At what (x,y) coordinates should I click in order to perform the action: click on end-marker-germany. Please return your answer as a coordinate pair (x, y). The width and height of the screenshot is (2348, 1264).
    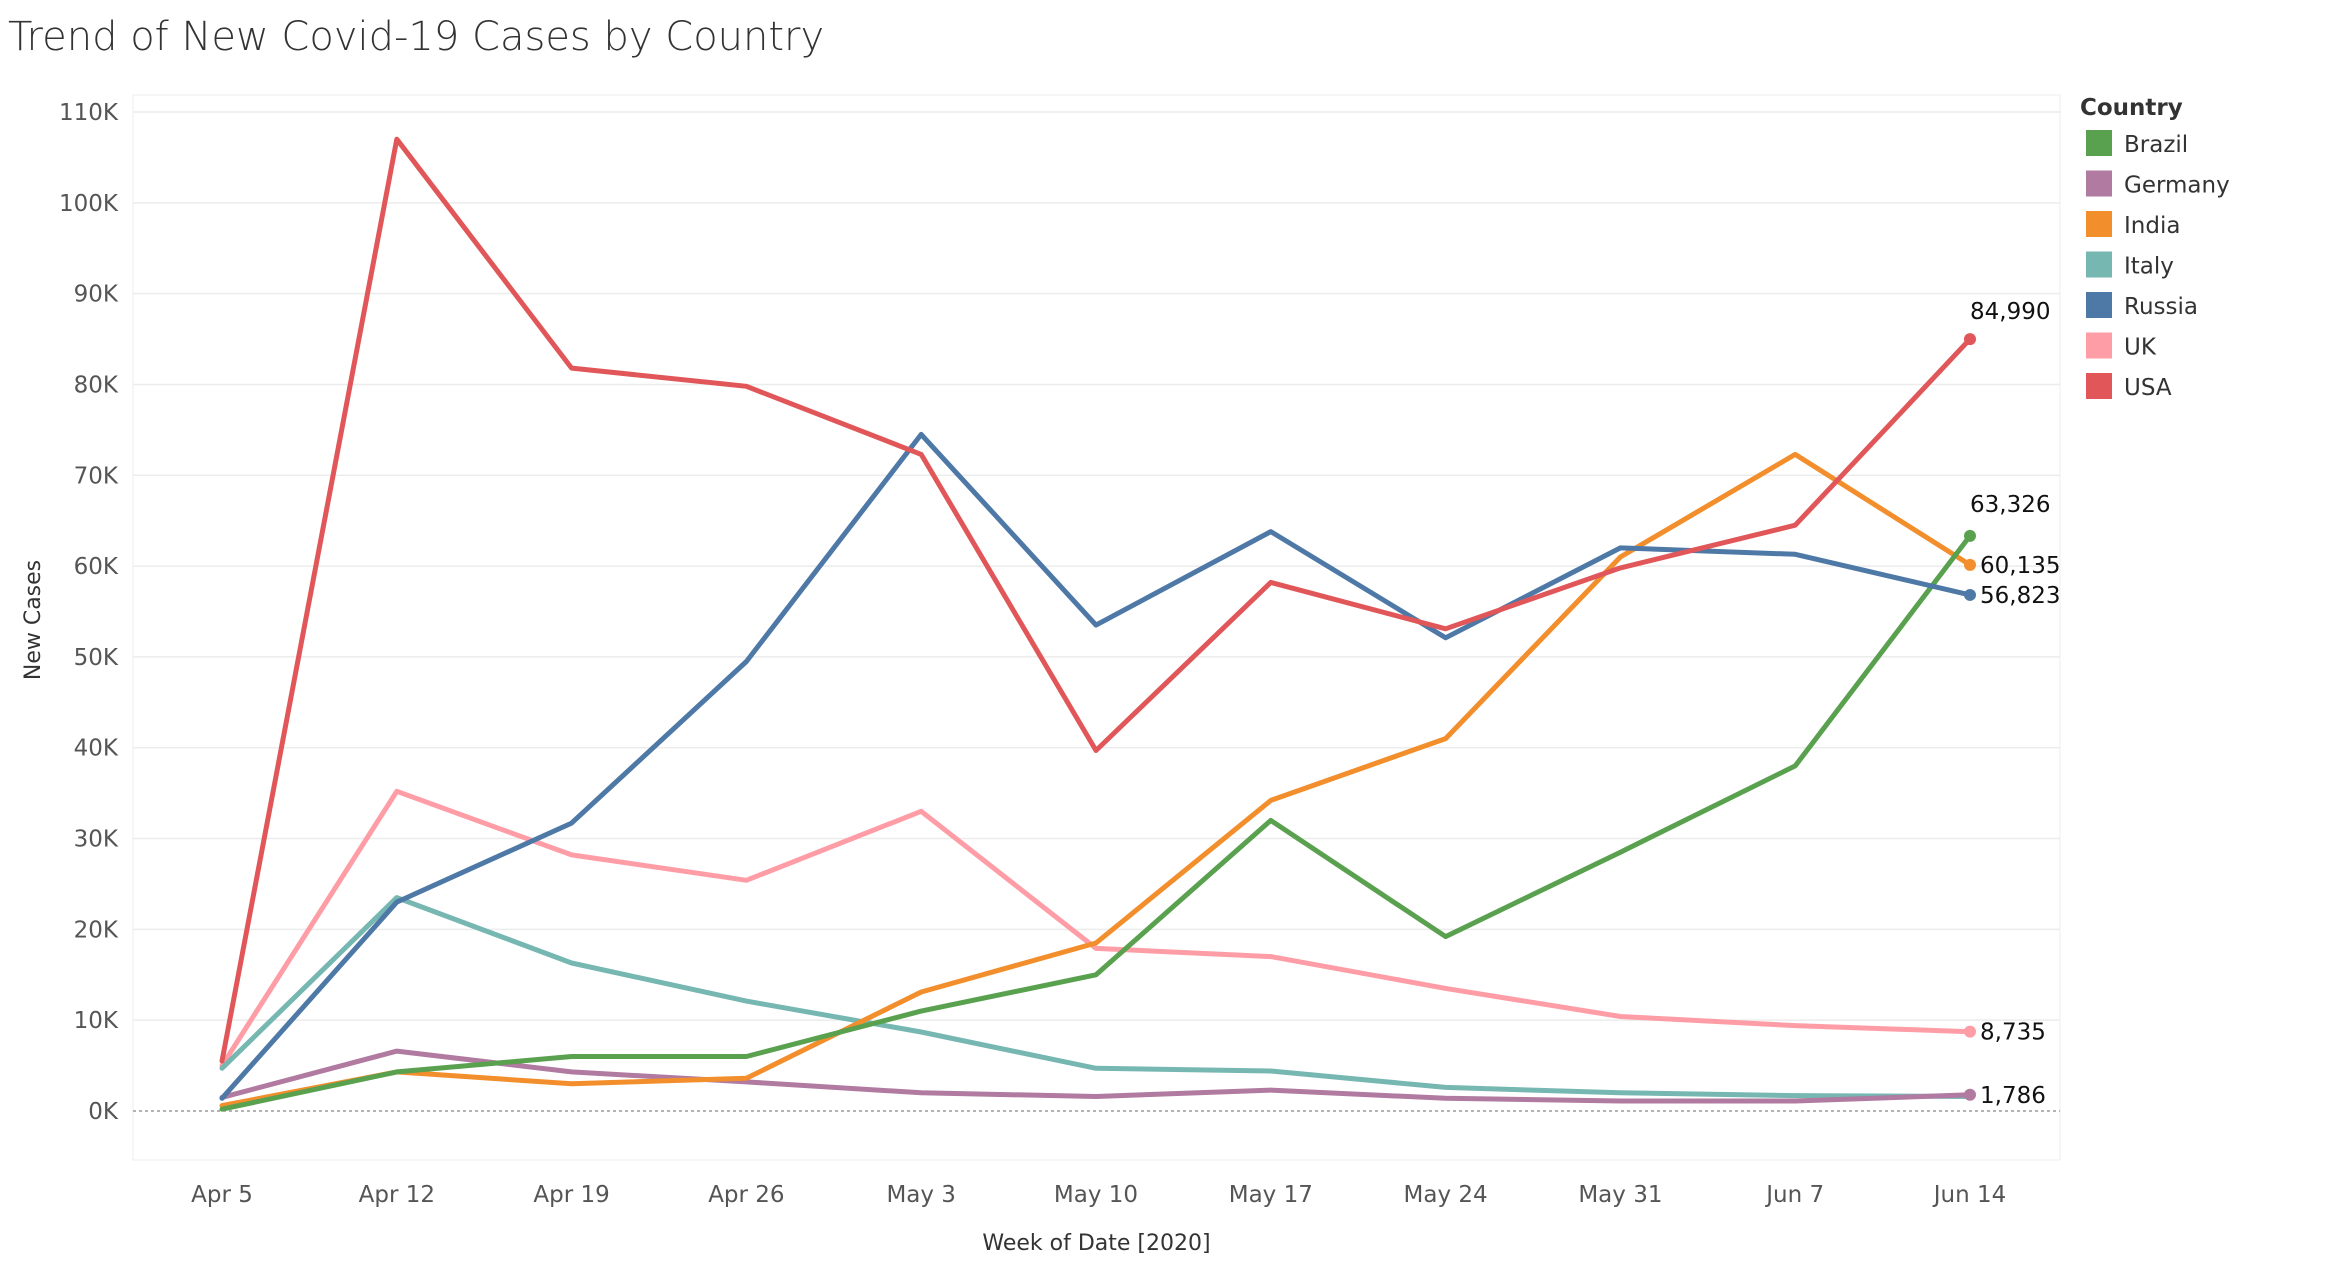
    Looking at the image, I should click on (1970, 1094).